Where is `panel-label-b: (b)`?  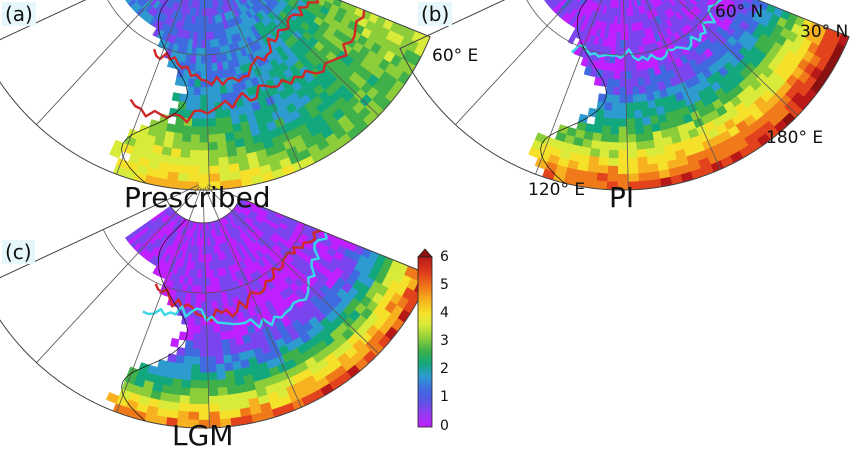
panel-label-b: (b) is located at coordinates (435, 14).